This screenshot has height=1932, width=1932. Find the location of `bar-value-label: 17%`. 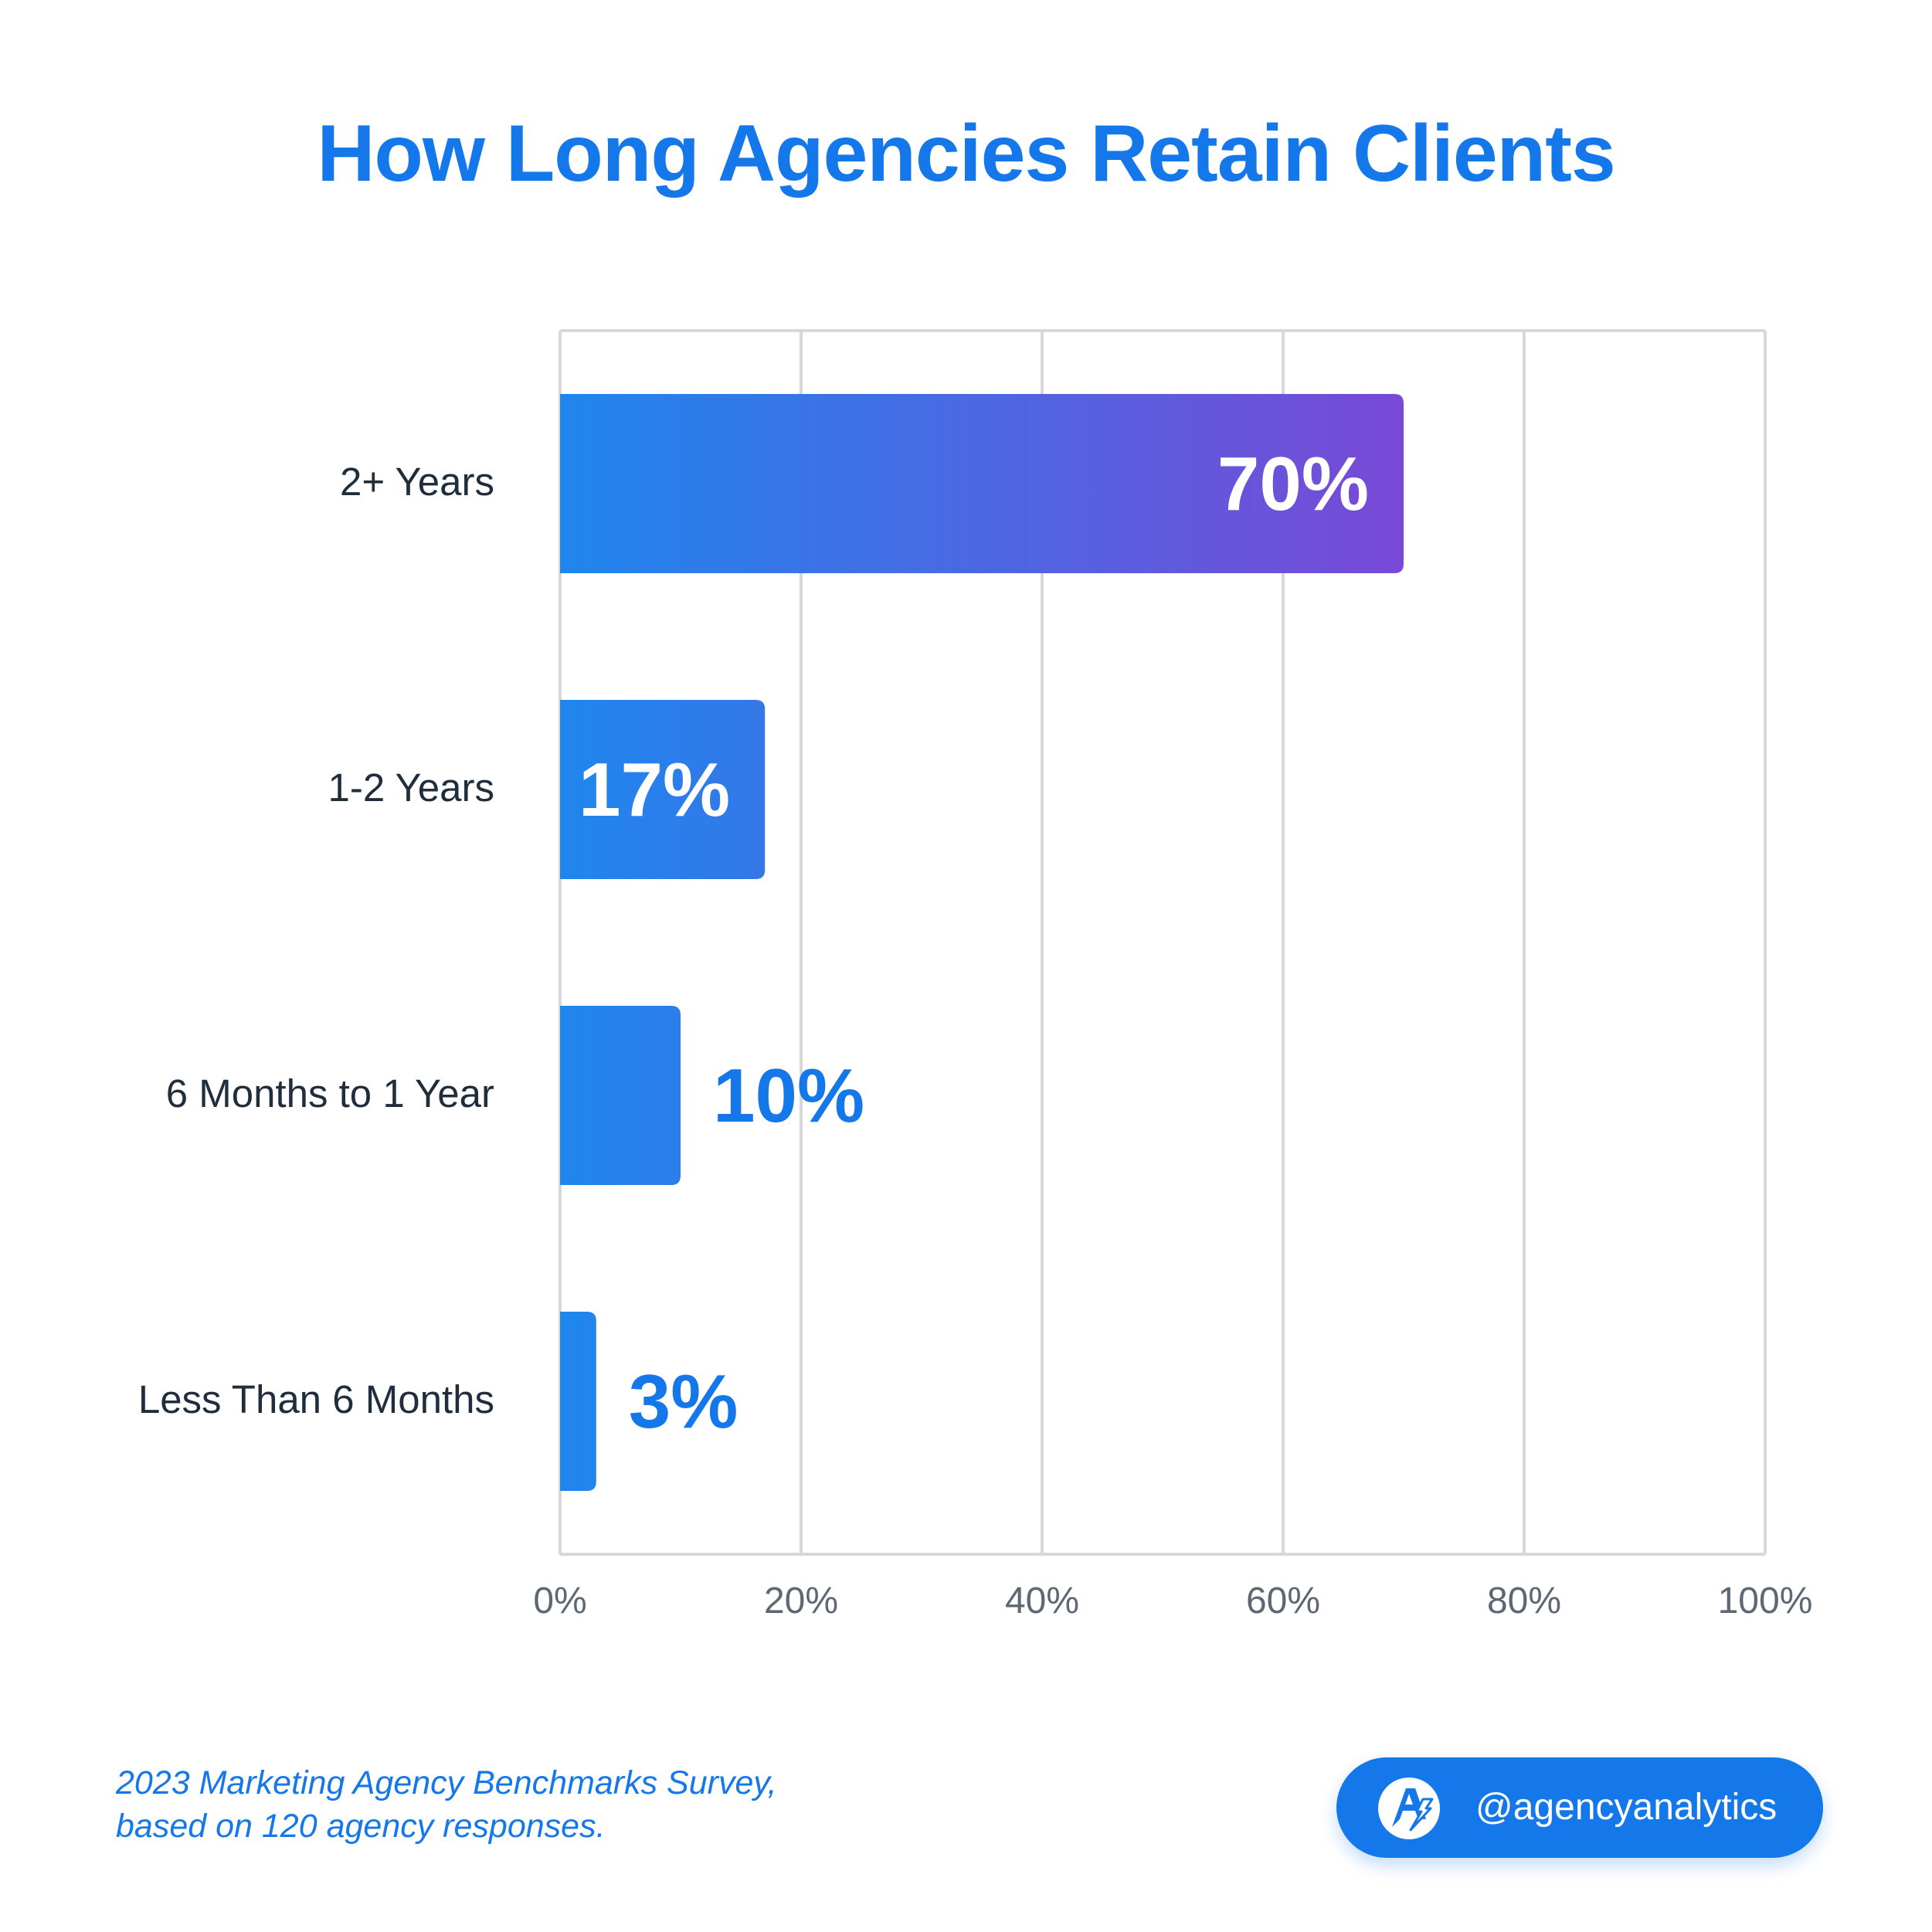

bar-value-label: 17% is located at coordinates (655, 790).